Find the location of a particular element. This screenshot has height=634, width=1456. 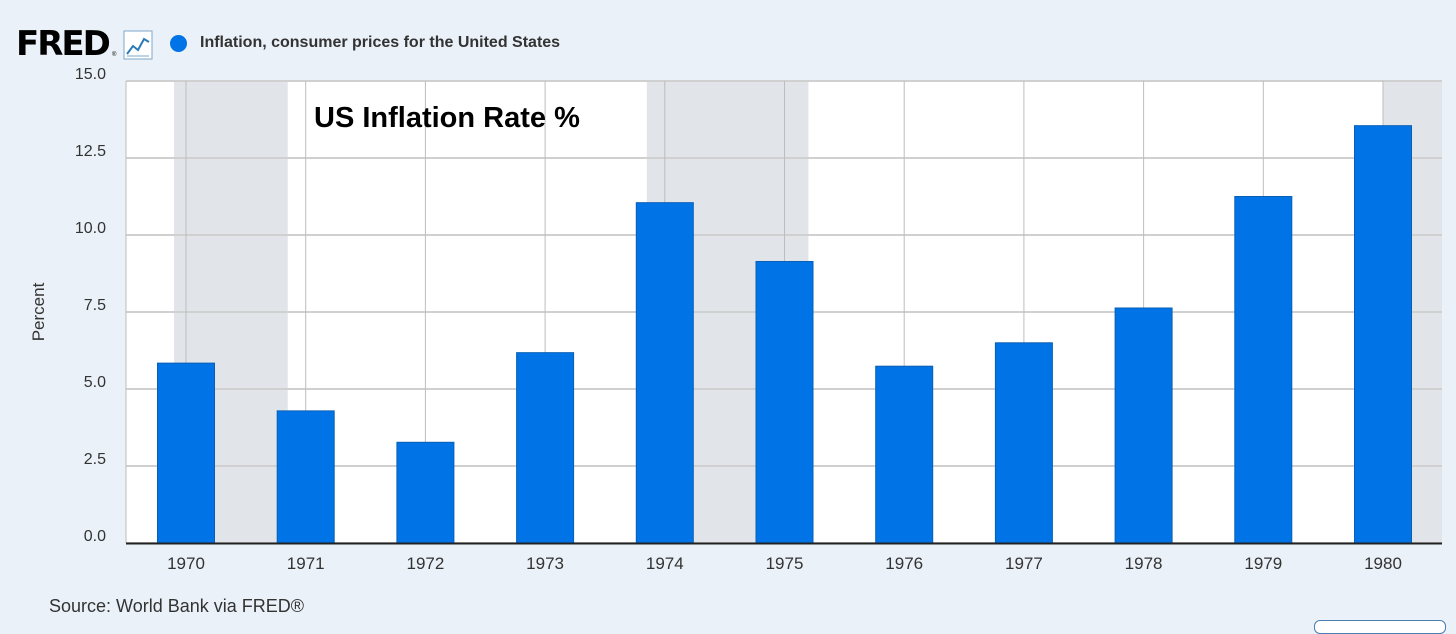

x-tick-label: 1970 is located at coordinates (186, 563).